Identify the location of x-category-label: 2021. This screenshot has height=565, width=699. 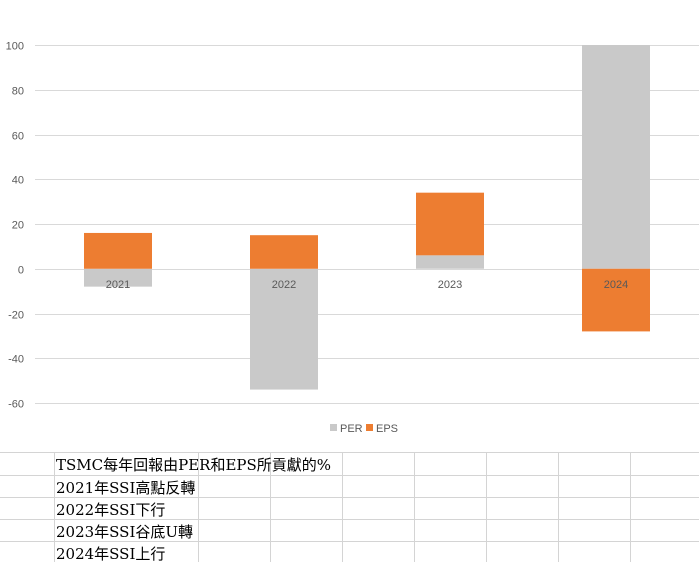
(118, 285).